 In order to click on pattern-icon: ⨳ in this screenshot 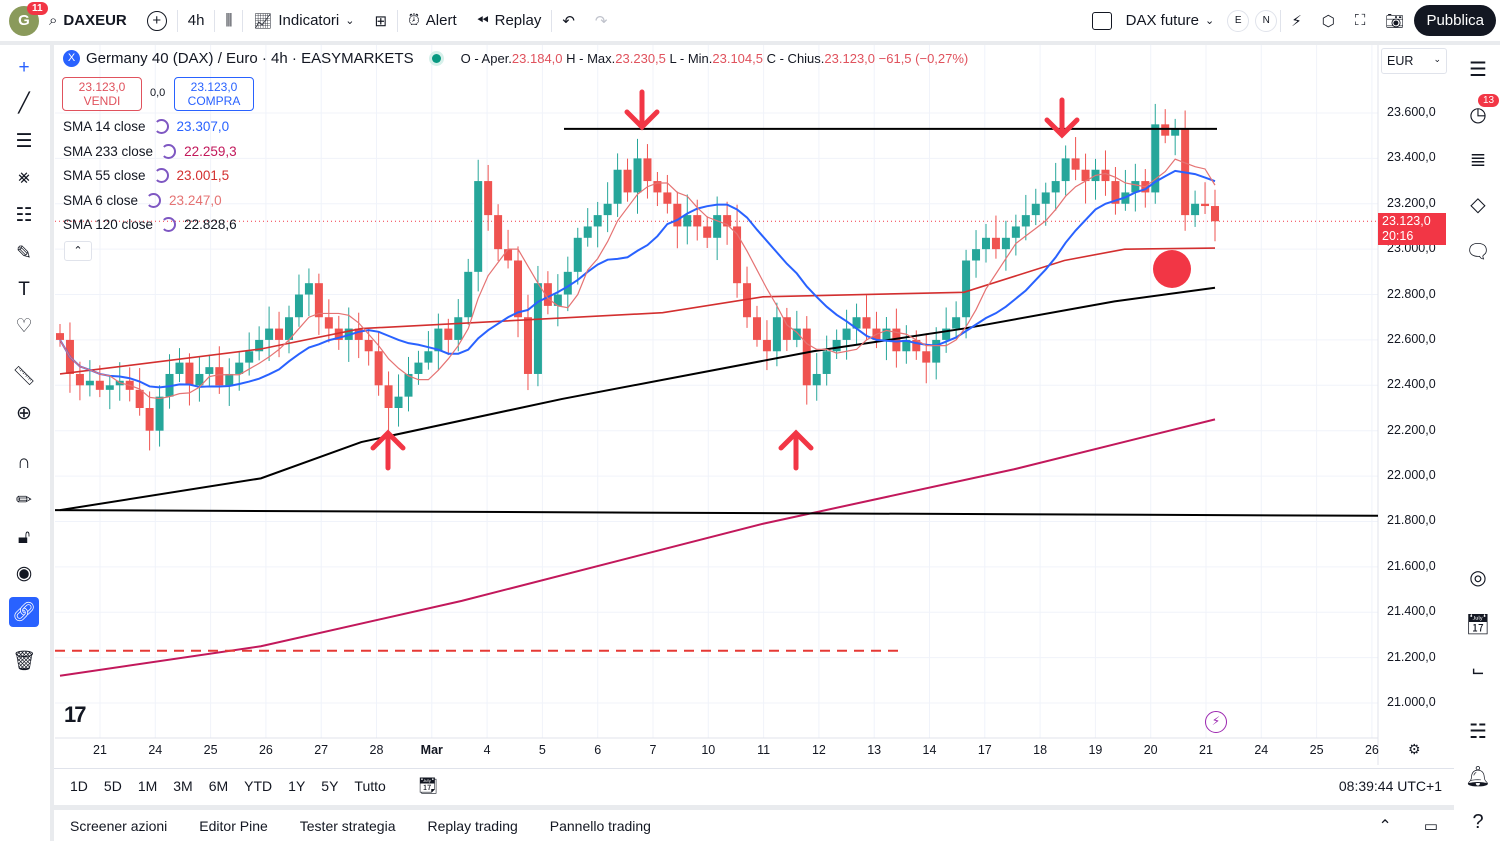, I will do `click(24, 177)`.